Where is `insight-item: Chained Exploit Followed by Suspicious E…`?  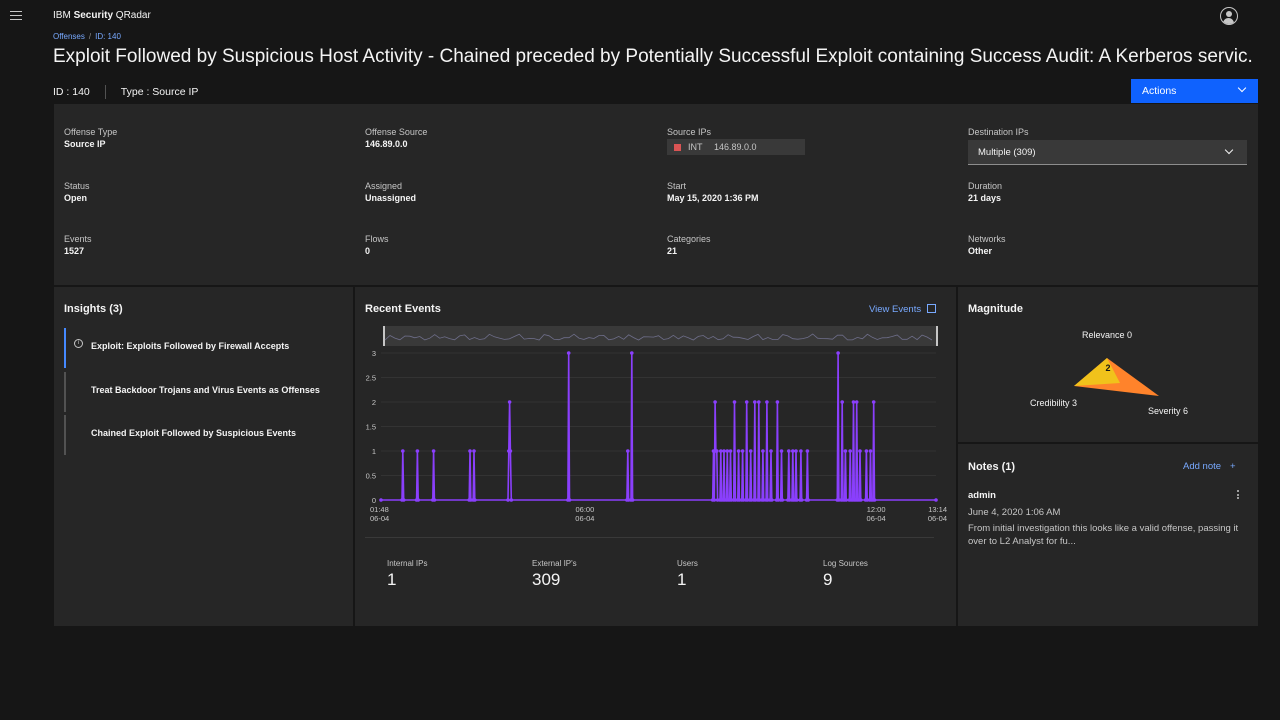 insight-item: Chained Exploit Followed by Suspicious E… is located at coordinates (208, 435).